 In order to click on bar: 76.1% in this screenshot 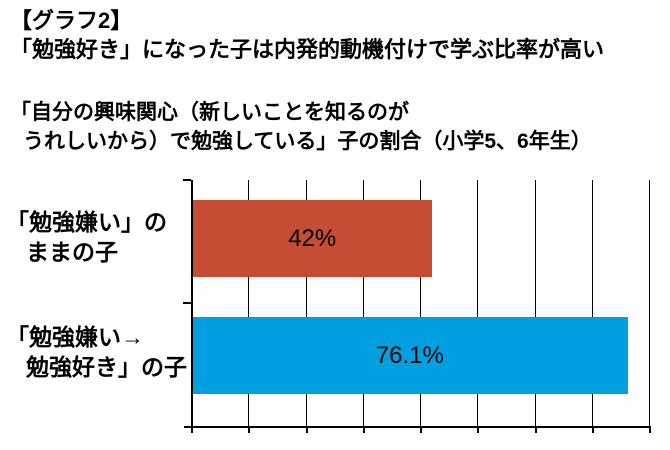, I will do `click(410, 355)`.